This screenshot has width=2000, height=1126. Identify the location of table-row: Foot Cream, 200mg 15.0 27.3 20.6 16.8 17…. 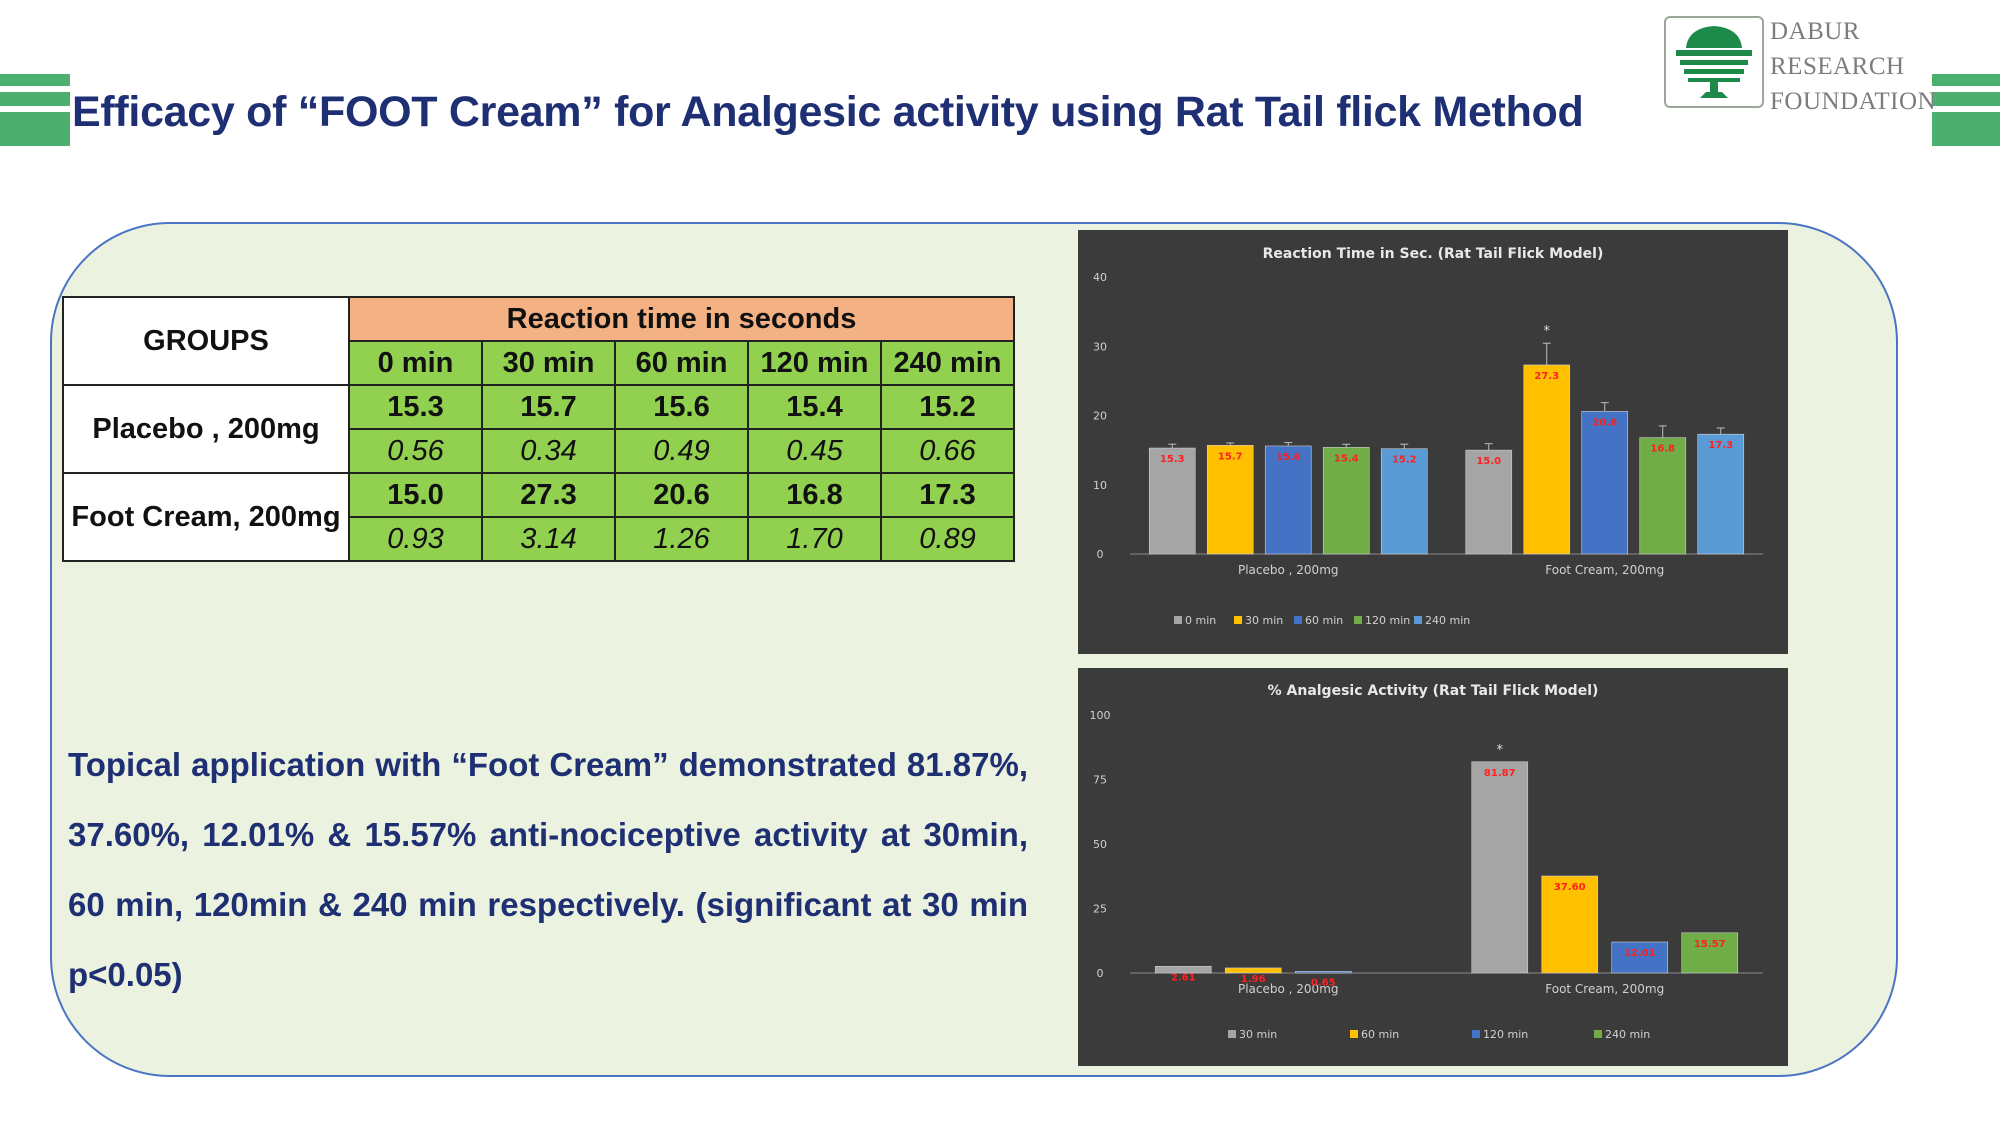
(538, 517).